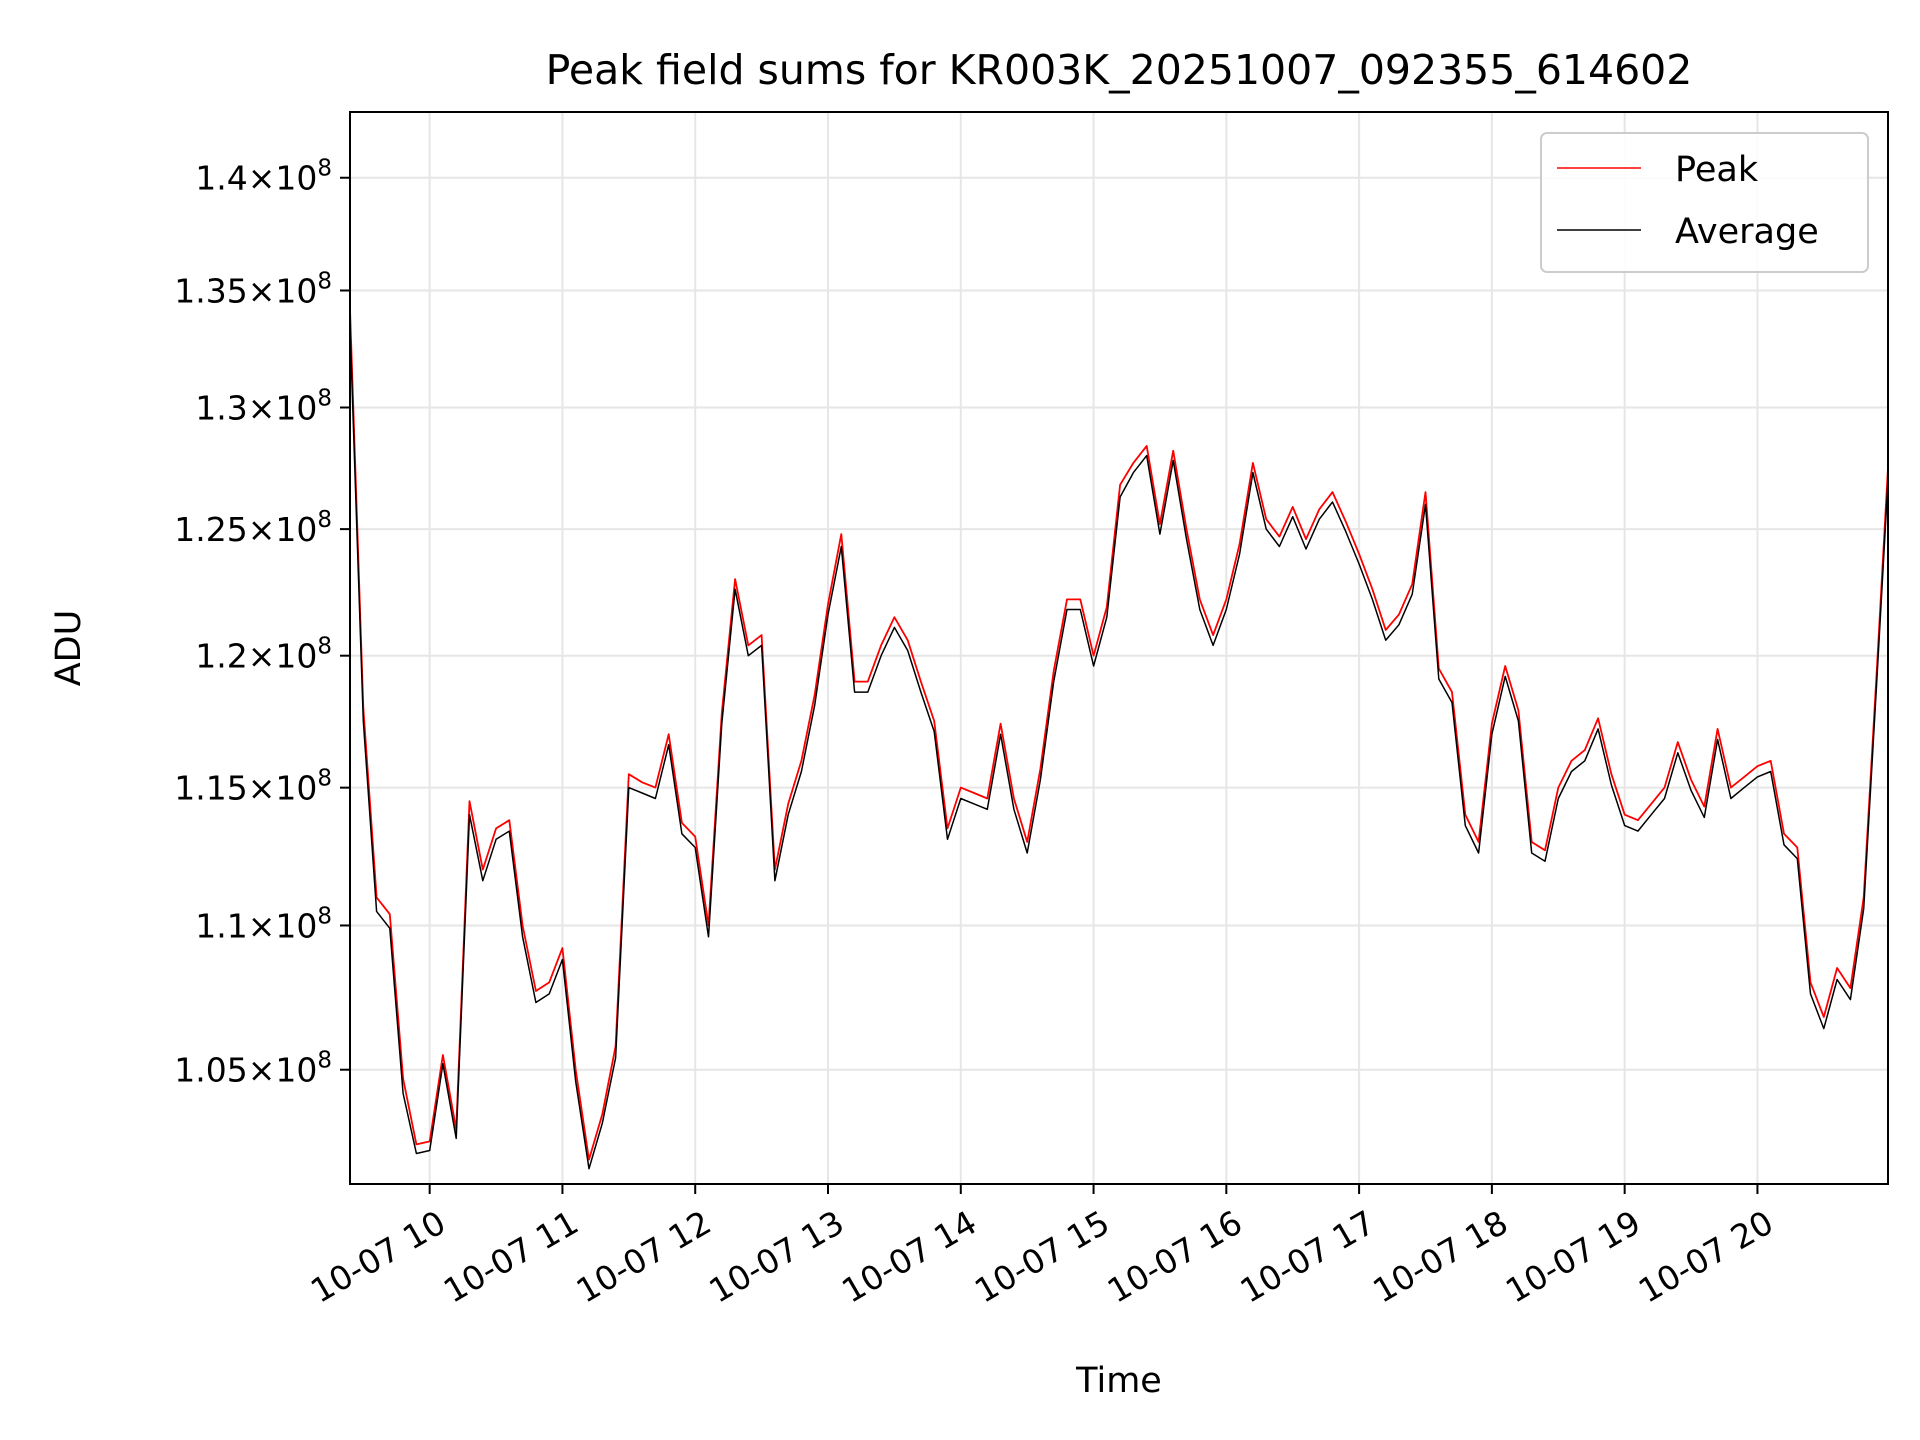 This screenshot has width=1920, height=1440. Describe the element at coordinates (253, 289) in the screenshot. I see `y-tick-label: 1.35×108` at that location.